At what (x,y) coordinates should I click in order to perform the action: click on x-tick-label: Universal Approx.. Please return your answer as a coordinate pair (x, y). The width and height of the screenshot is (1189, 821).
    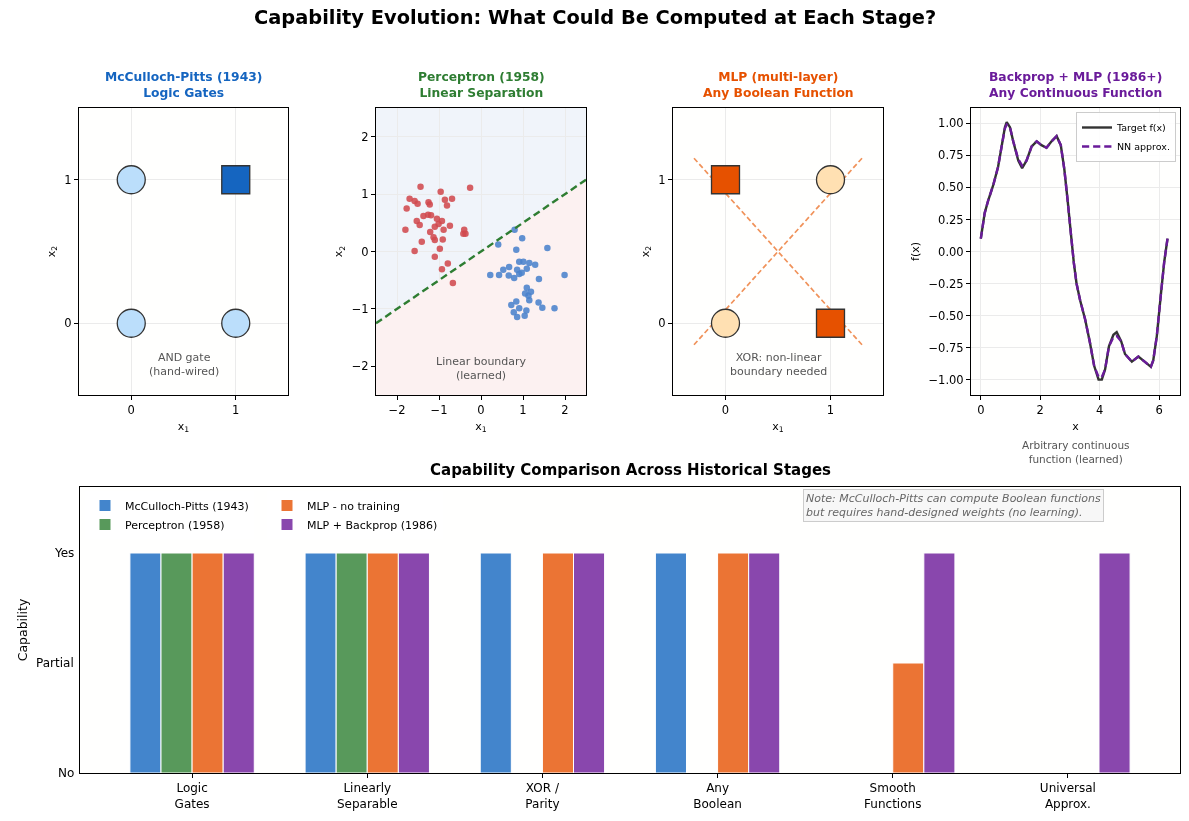
    Looking at the image, I should click on (1067, 796).